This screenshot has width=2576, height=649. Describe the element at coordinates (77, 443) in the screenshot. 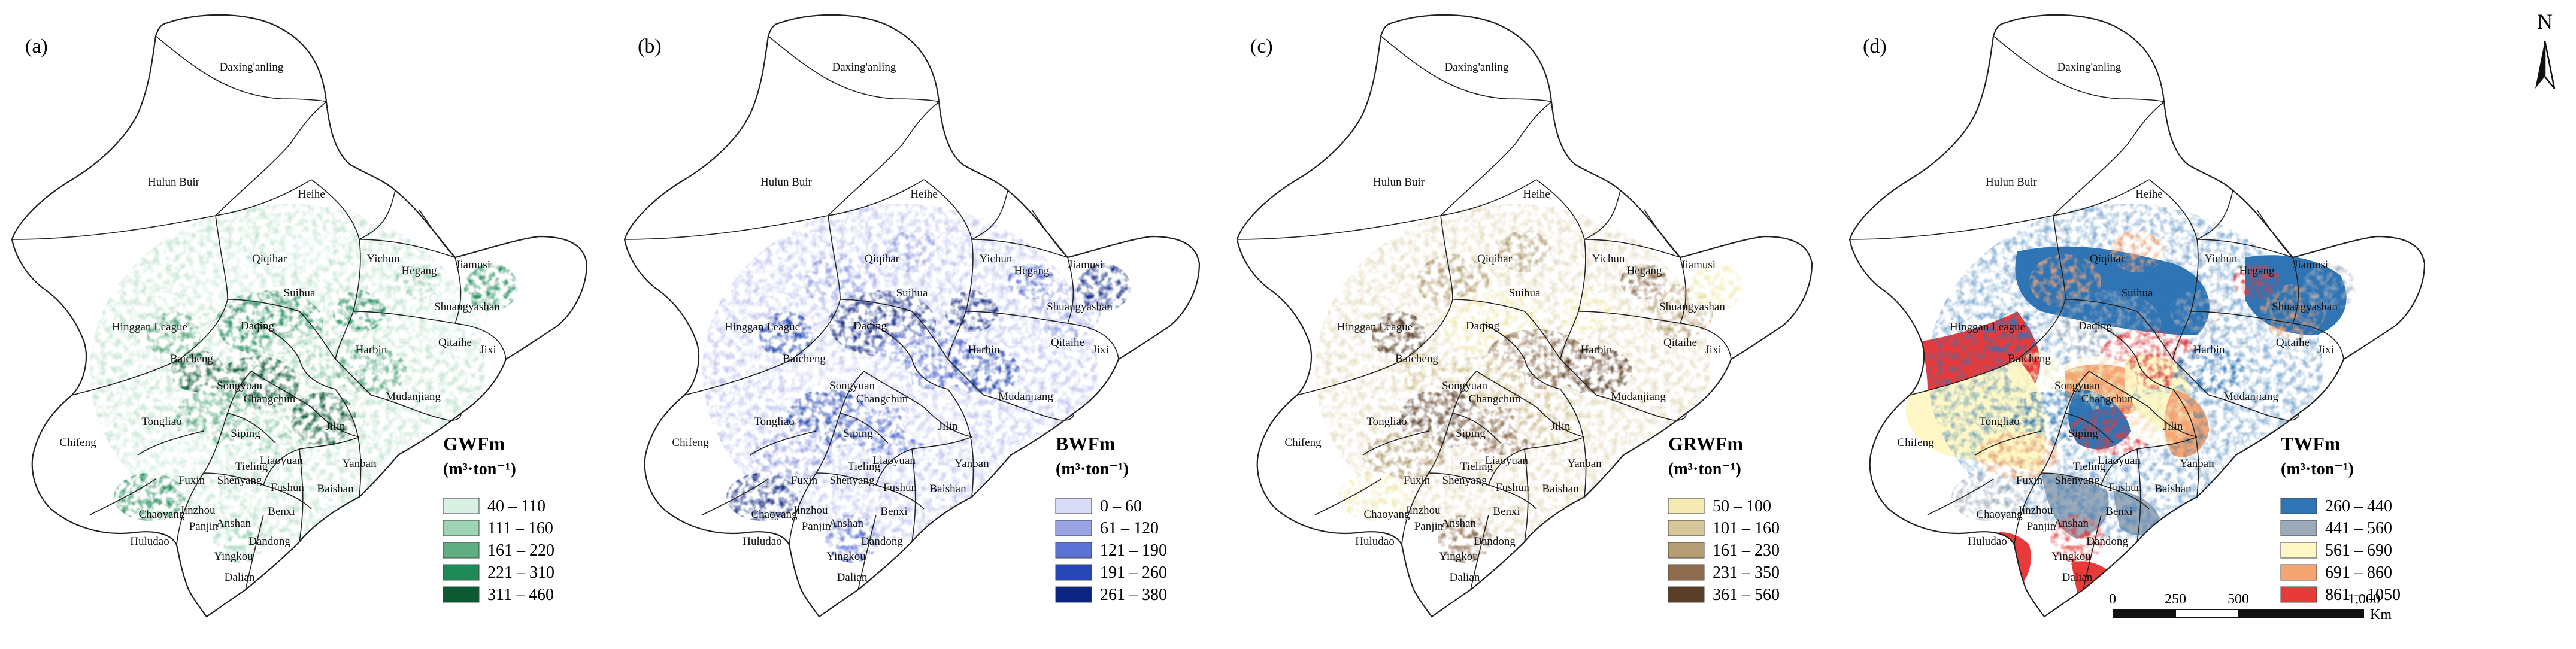

I see `city-label: Chifeng` at that location.